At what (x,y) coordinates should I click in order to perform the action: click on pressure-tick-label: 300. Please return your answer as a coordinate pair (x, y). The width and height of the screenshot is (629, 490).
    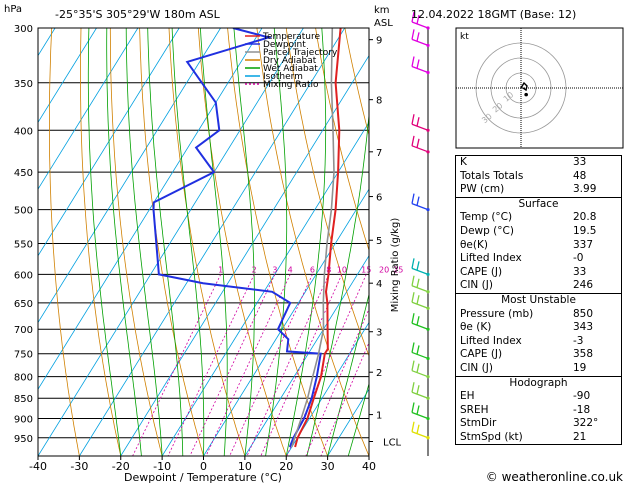
    Looking at the image, I should click on (23, 29).